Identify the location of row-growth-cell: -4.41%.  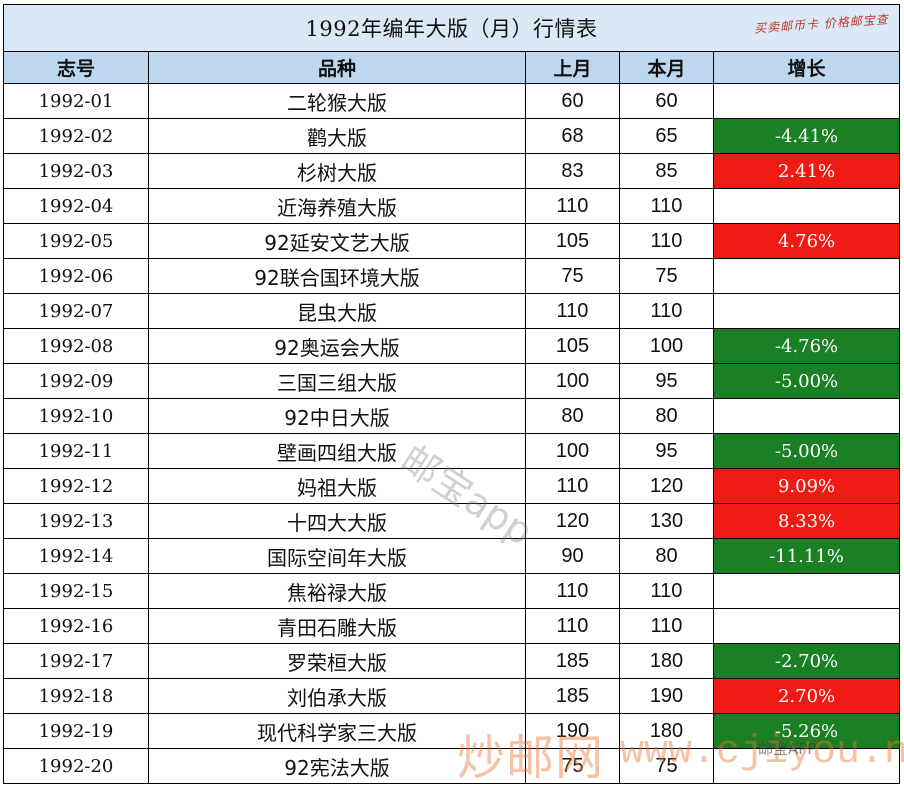
(806, 136).